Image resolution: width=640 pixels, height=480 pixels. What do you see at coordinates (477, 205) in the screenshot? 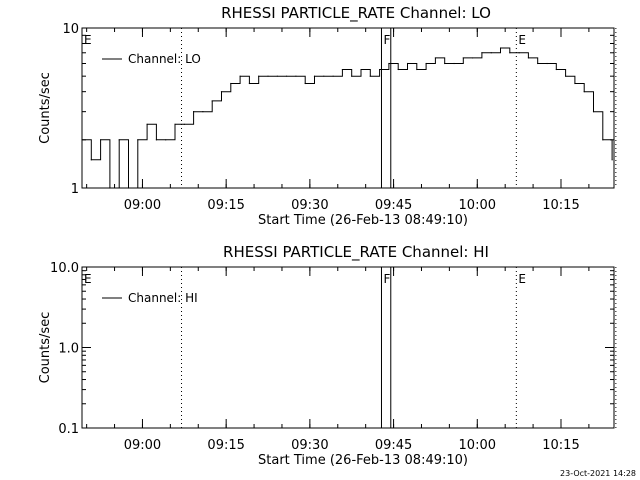
I see `x-tick-label-lo: 10:00` at bounding box center [477, 205].